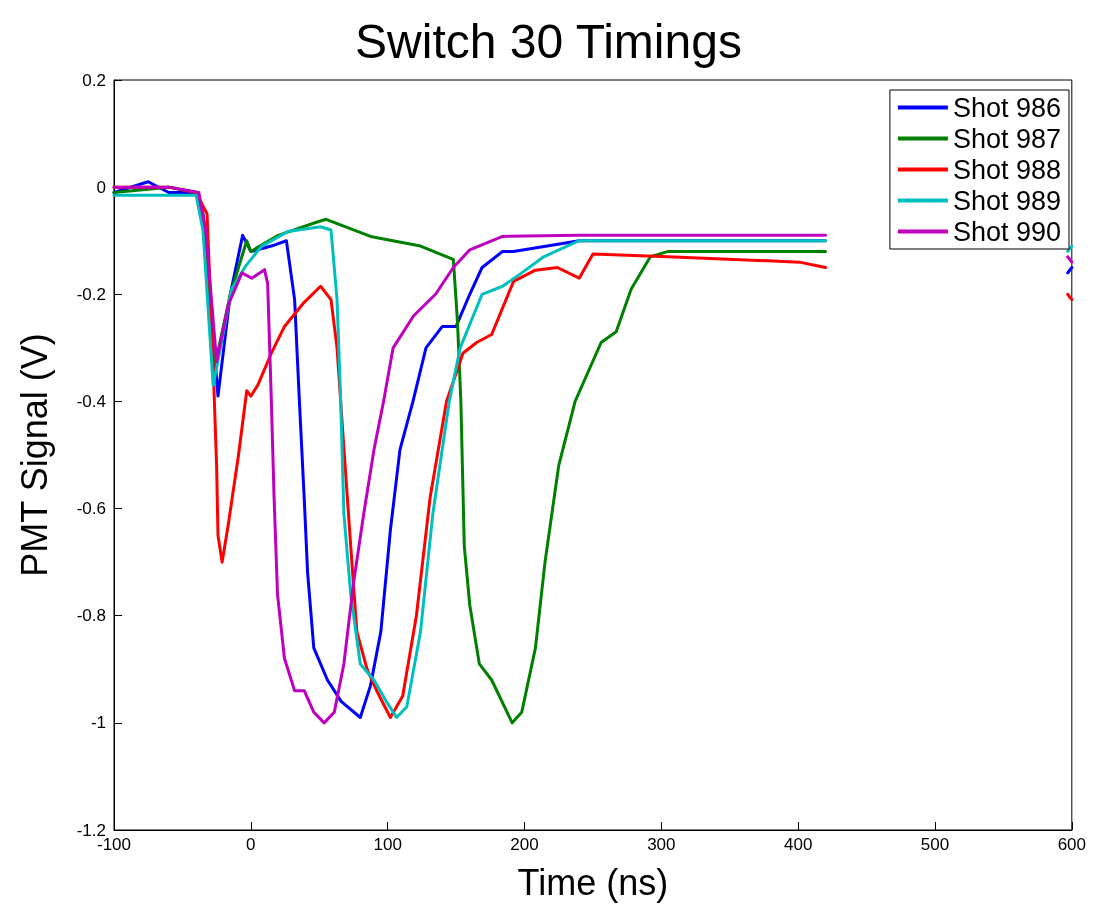 Image resolution: width=1097 pixels, height=913 pixels. What do you see at coordinates (94, 80) in the screenshot?
I see `y-tick-label: 0.2` at bounding box center [94, 80].